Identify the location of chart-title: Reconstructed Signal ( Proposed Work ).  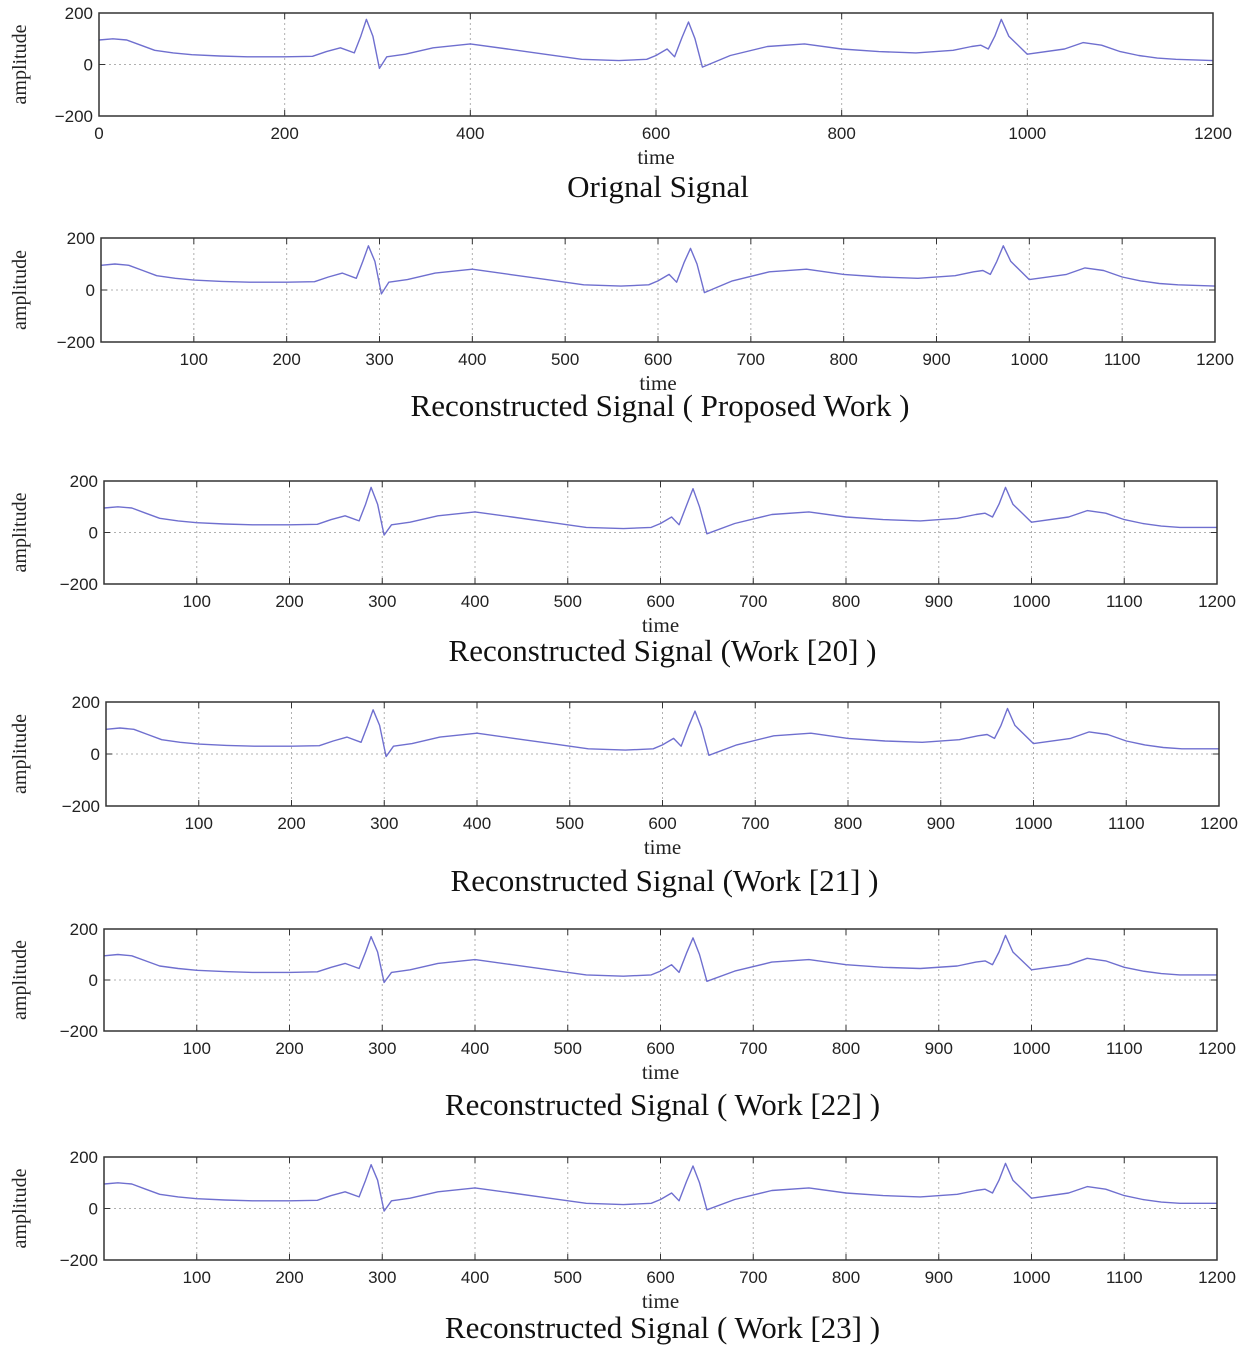
(660, 405).